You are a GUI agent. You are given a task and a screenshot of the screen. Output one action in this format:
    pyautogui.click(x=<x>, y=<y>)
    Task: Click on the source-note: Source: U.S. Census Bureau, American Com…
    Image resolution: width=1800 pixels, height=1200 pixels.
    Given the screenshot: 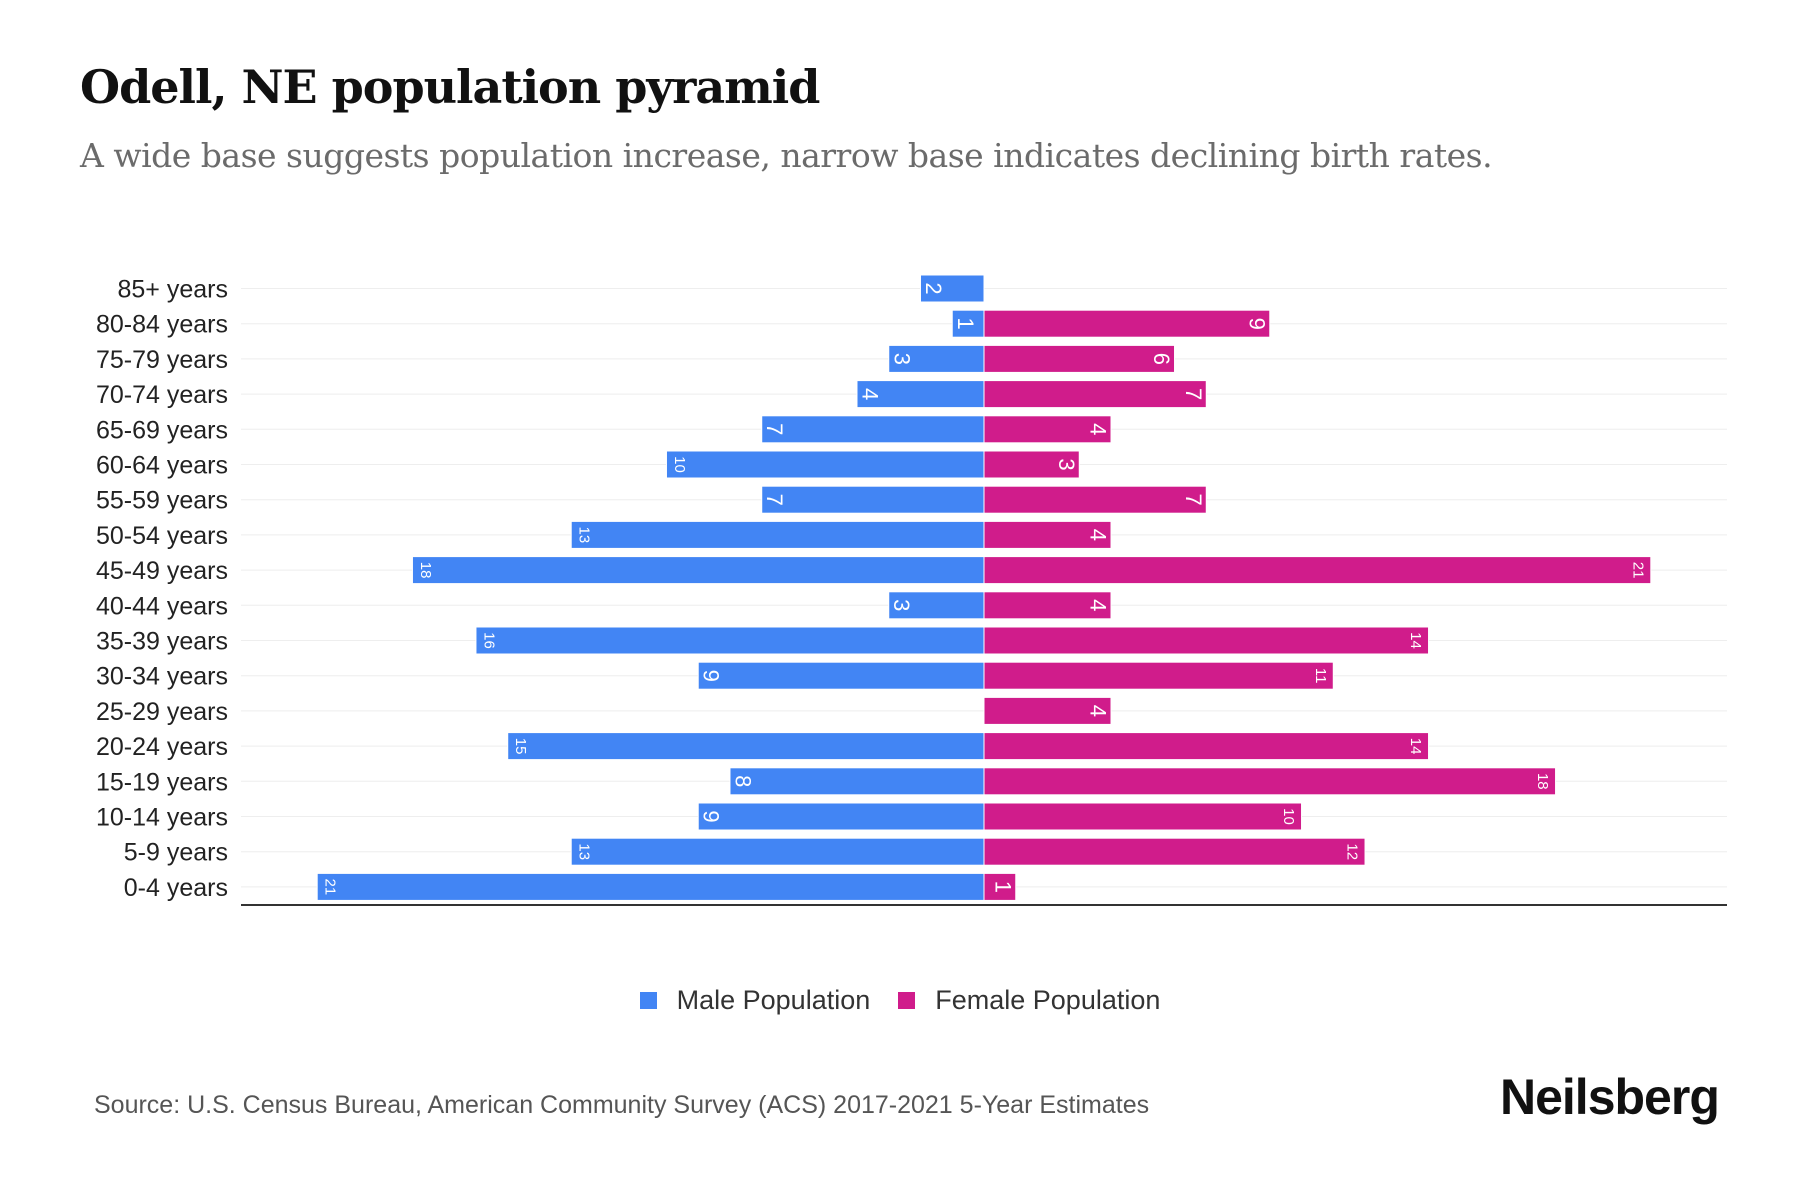 What is the action you would take?
    pyautogui.click(x=622, y=1105)
    